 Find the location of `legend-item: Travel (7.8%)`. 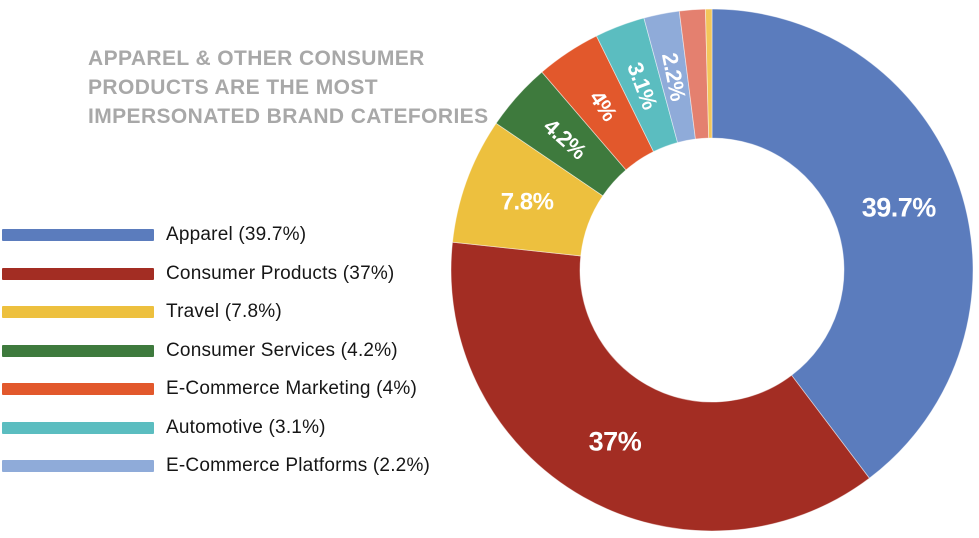

legend-item: Travel (7.8%) is located at coordinates (232, 312).